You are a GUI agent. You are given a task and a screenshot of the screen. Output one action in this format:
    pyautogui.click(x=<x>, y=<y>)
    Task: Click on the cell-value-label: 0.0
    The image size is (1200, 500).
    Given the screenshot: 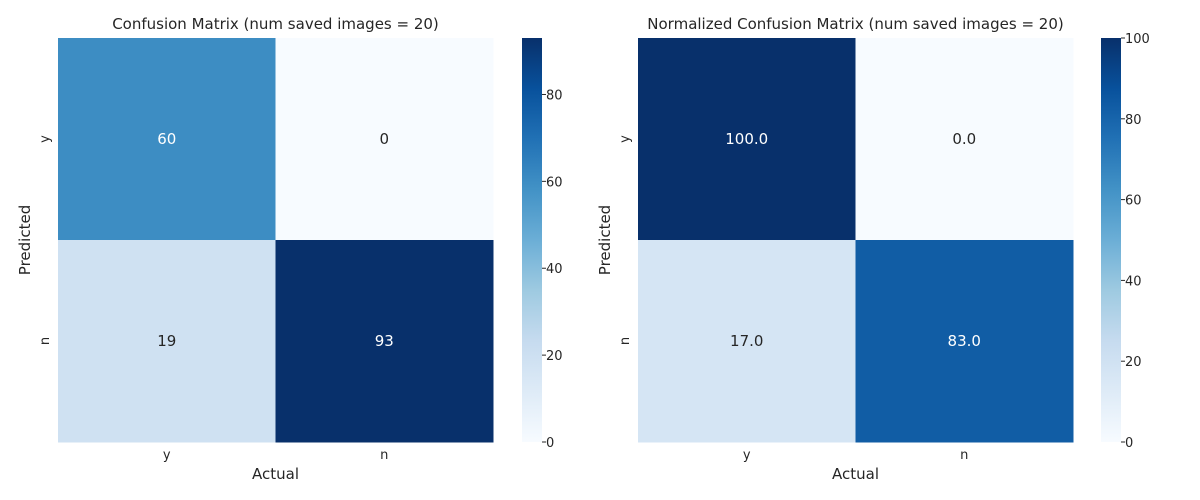 What is the action you would take?
    pyautogui.click(x=964, y=139)
    